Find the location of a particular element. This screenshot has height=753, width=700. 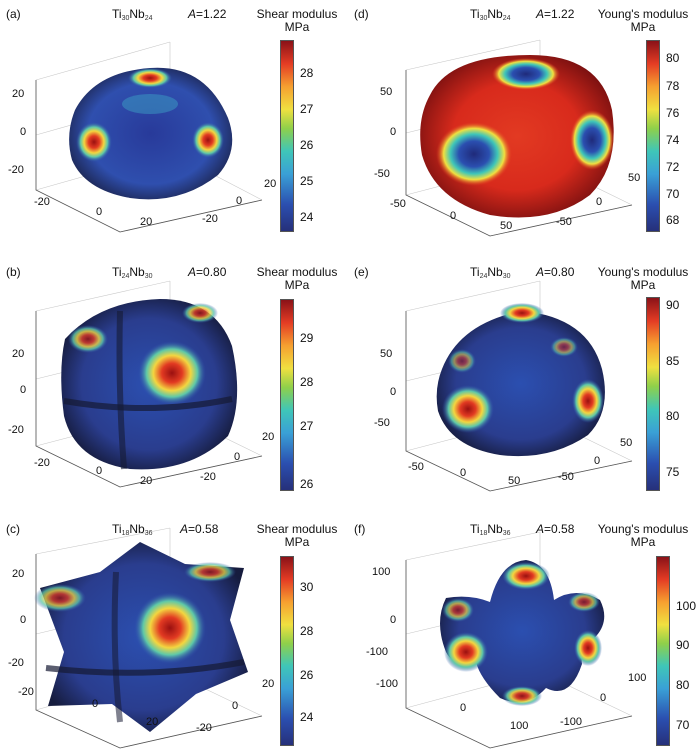

y-tick: -50 is located at coordinates (564, 222).